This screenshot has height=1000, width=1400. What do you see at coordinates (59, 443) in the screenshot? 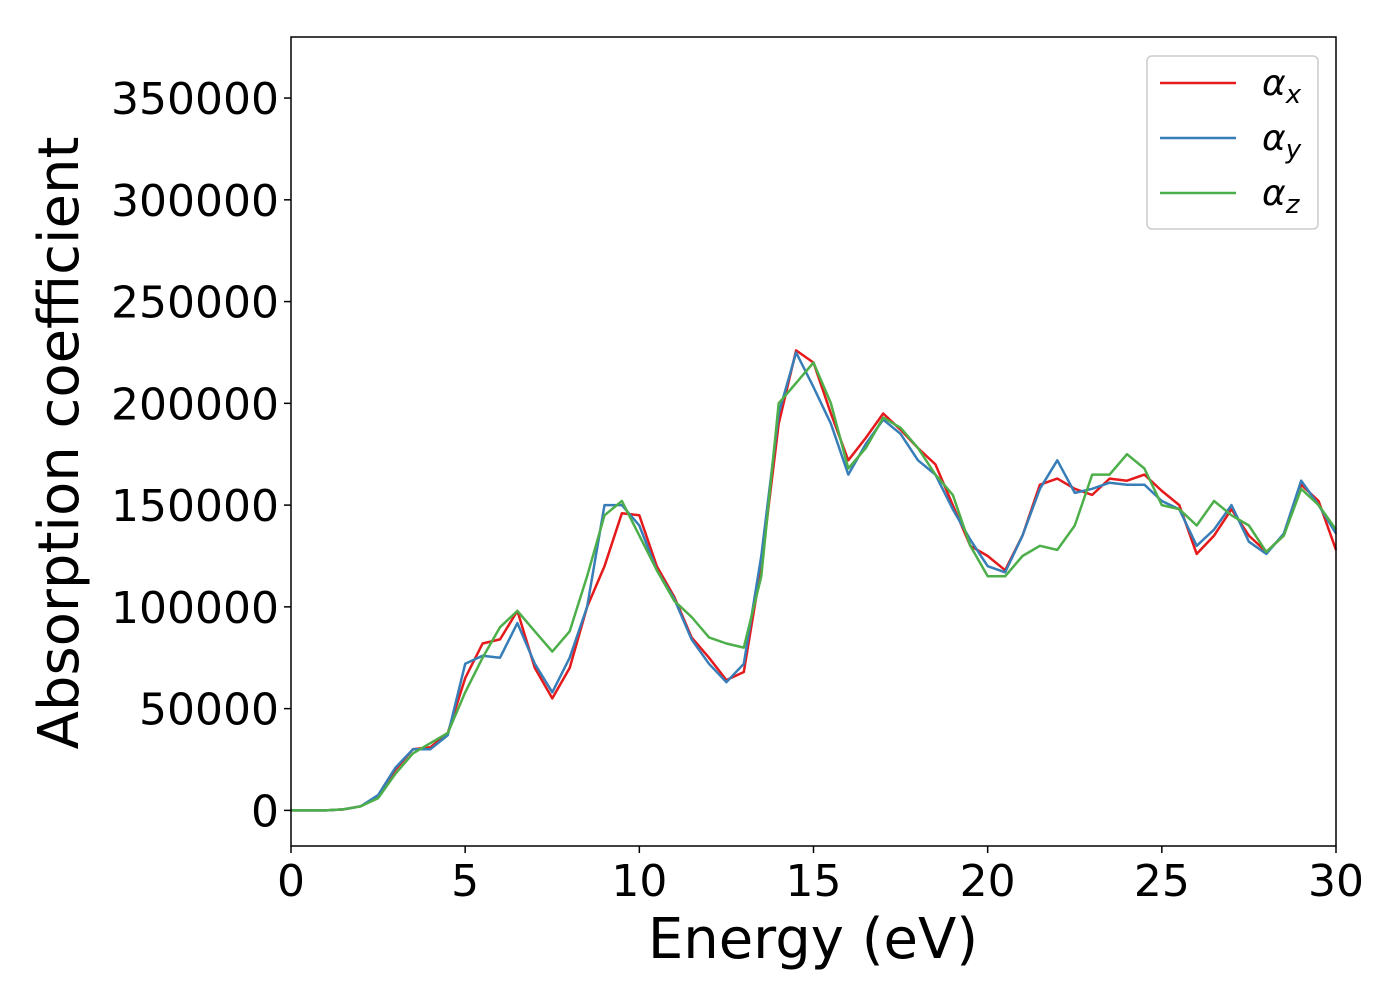
I see `y-axis-label: Absorption coefficient` at bounding box center [59, 443].